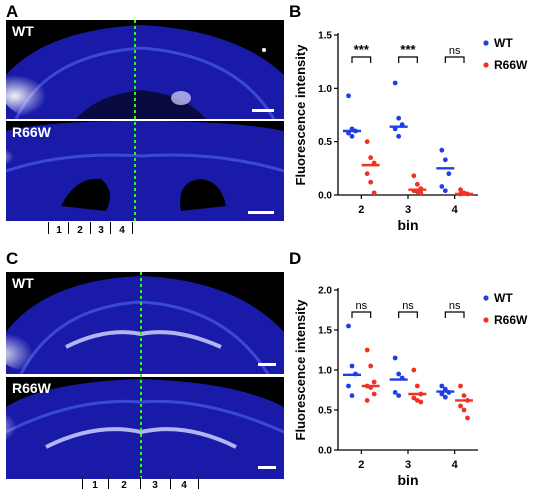  What do you see at coordinates (295, 258) in the screenshot?
I see `panel-letter-d: D` at bounding box center [295, 258].